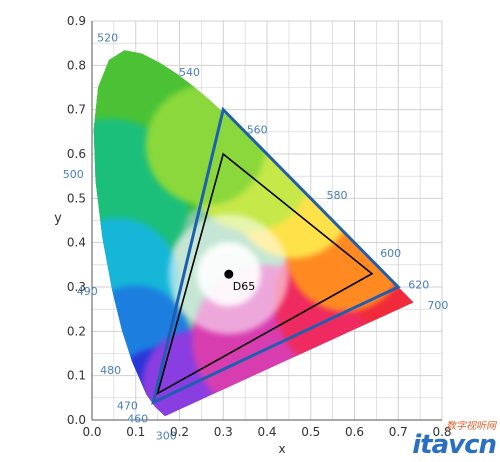  What do you see at coordinates (179, 432) in the screenshot?
I see `x-tick-label: 0.2` at bounding box center [179, 432].